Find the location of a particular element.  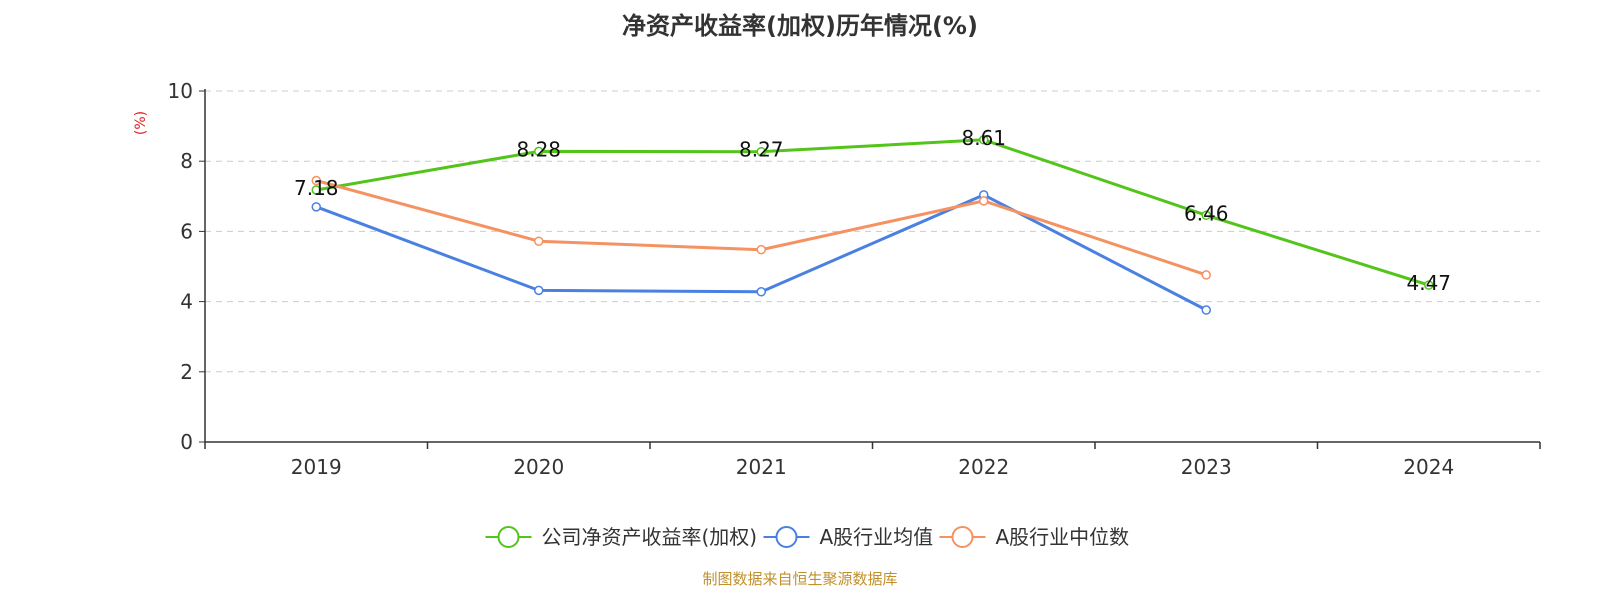

series-0-point-2024 is located at coordinates (1429, 285).